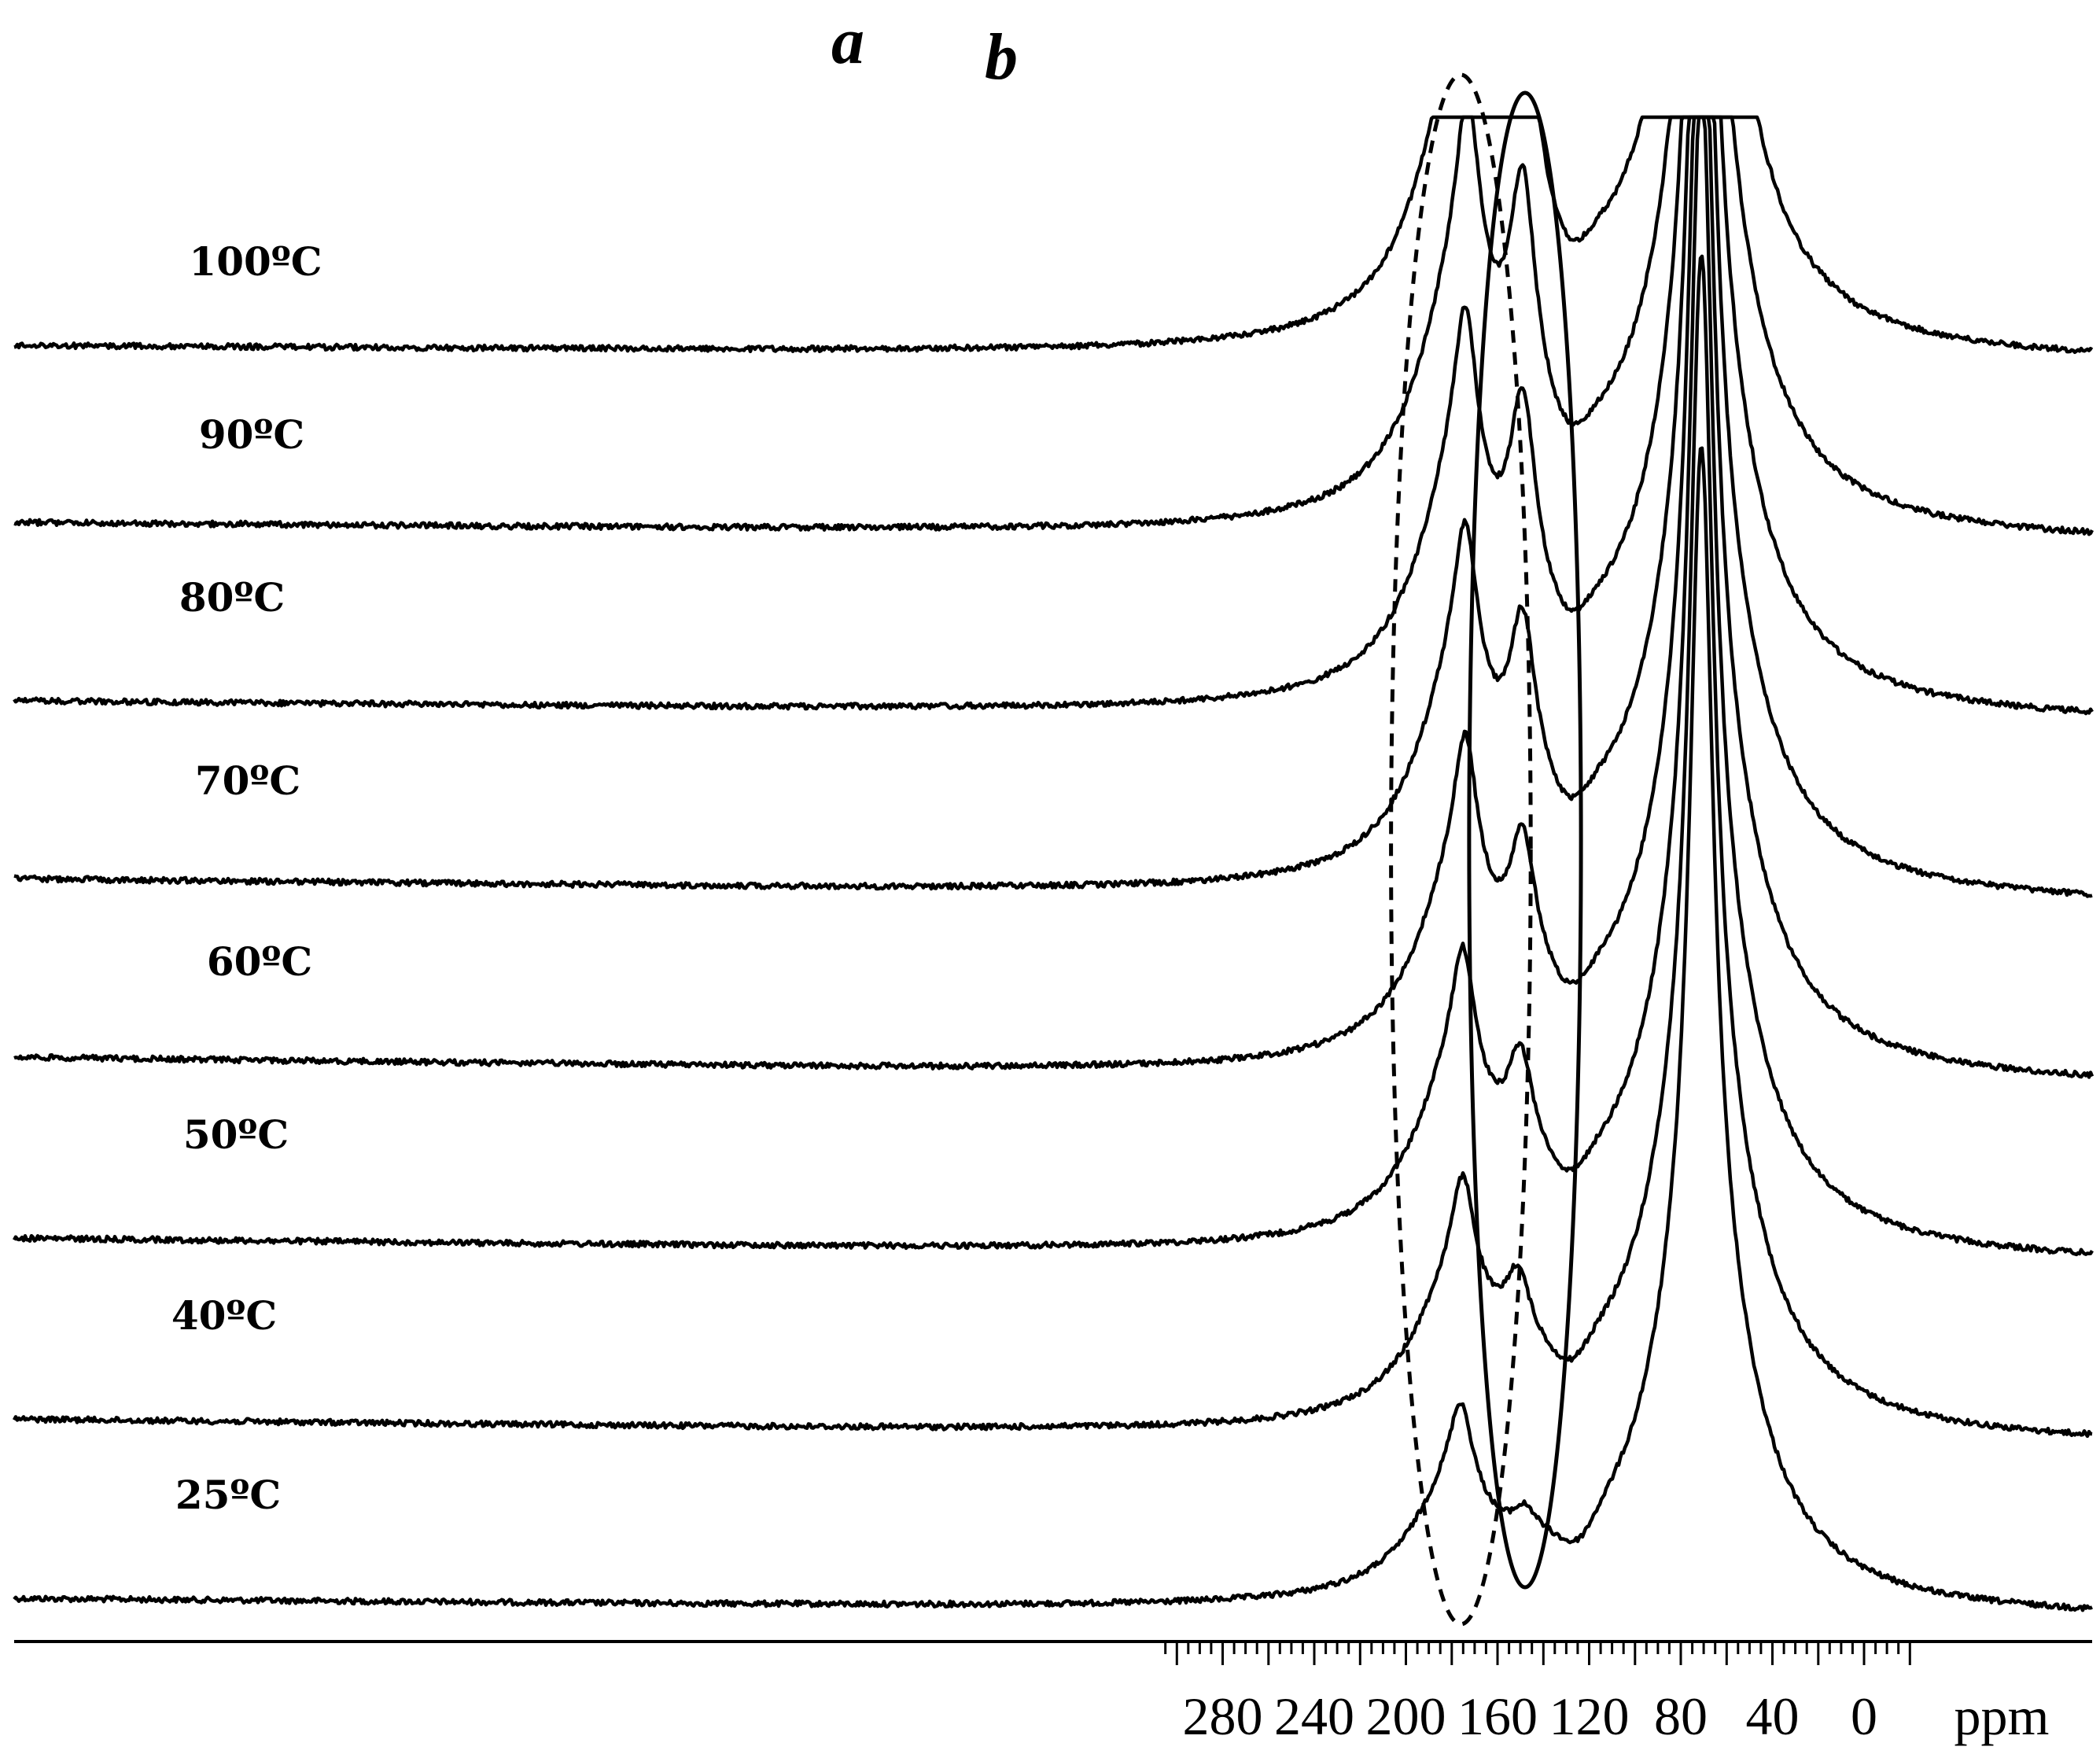 The image size is (2100, 1754). Describe the element at coordinates (1681, 1716) in the screenshot. I see `x-tick-label-80: 80` at that location.